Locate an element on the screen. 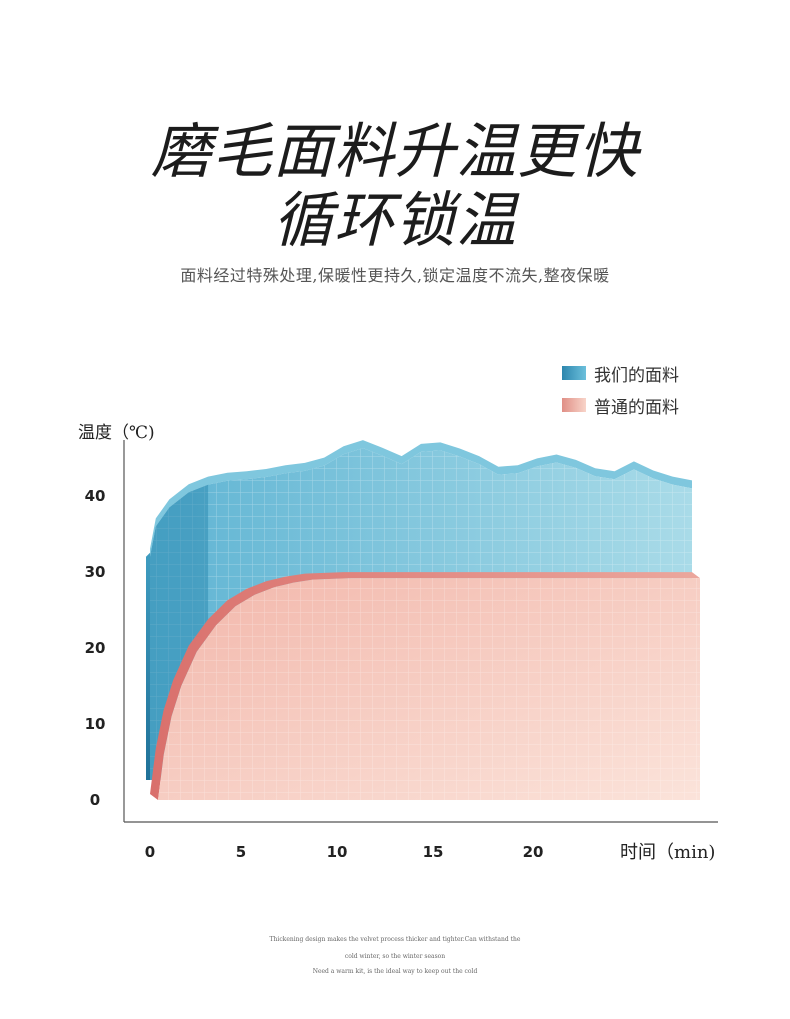  y-axis-label: 温度（℃) is located at coordinates (116, 433).